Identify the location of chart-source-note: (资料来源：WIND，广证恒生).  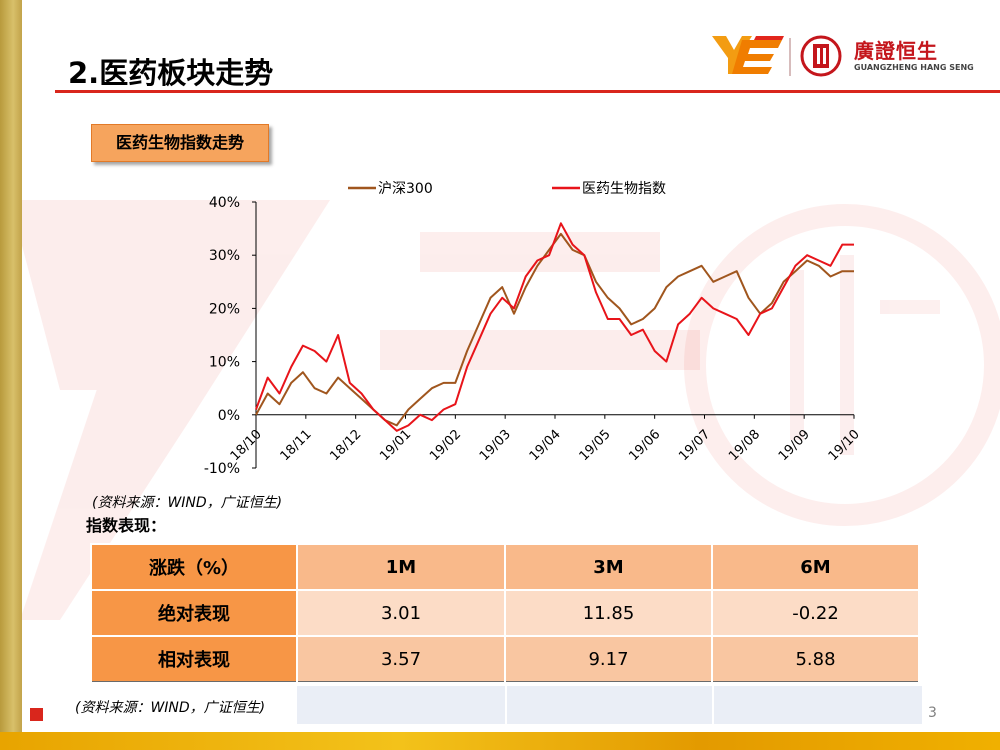
(187, 503).